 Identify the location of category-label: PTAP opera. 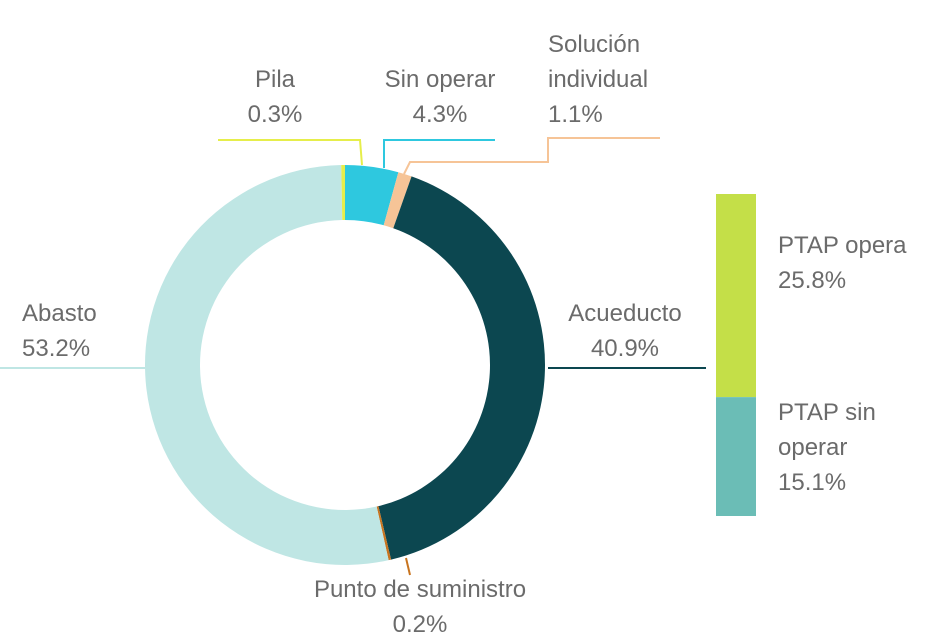
(842, 245).